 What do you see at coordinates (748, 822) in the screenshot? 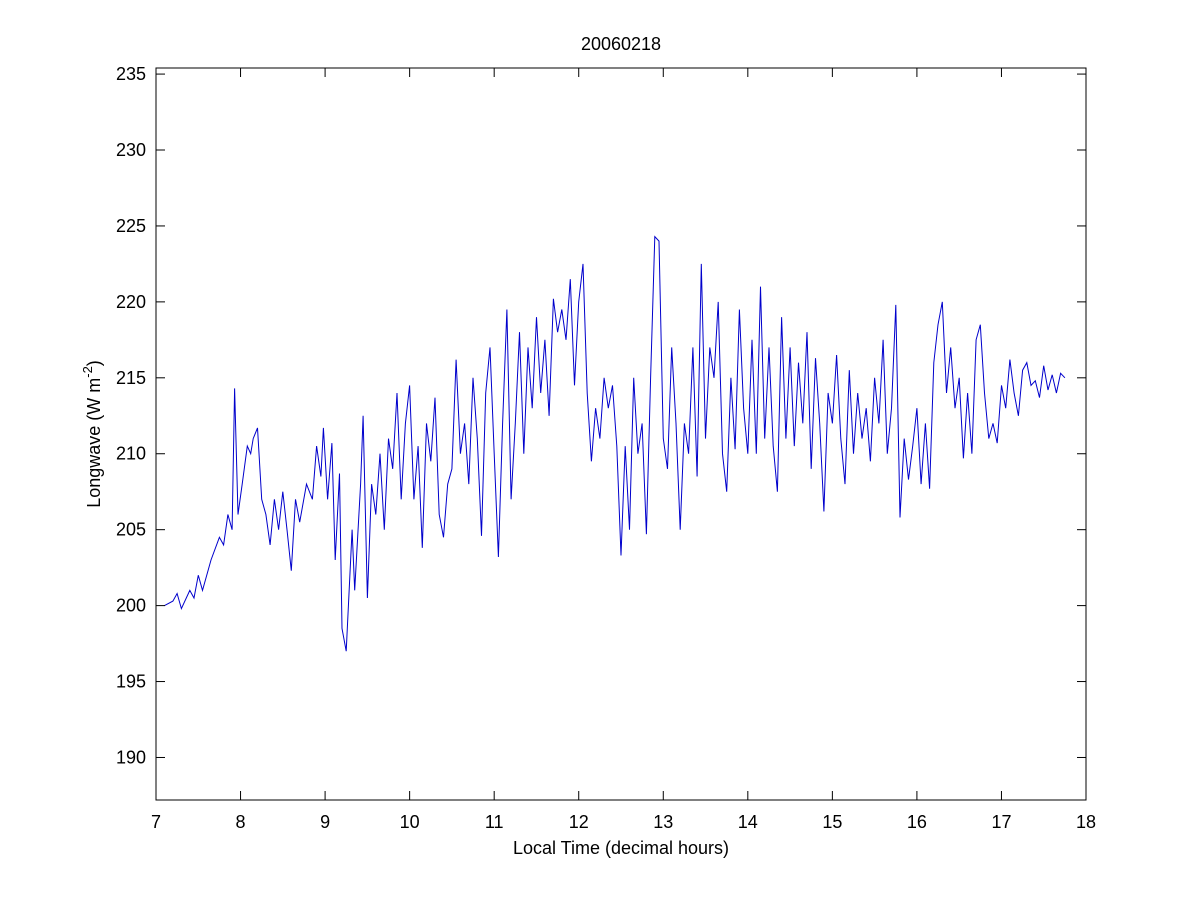
I see `x-tick-label: 14` at bounding box center [748, 822].